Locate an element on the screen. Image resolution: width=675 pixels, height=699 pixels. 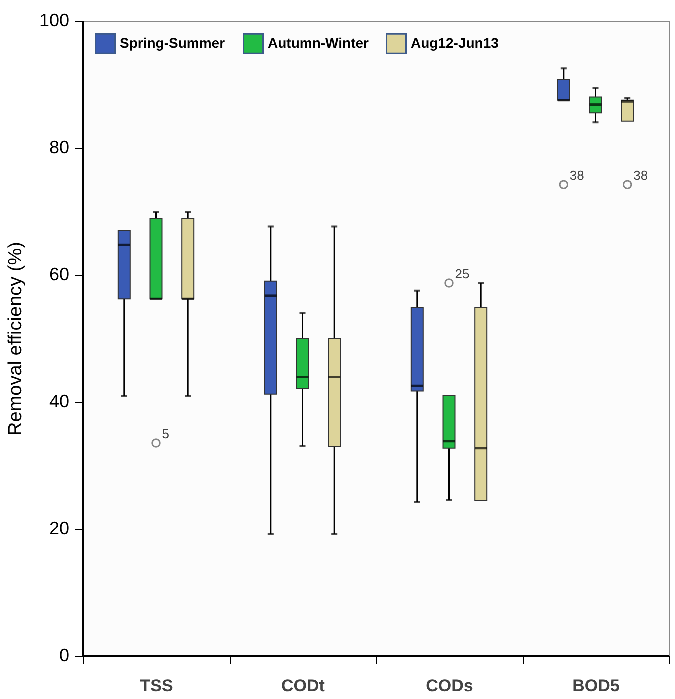
legend-label: Autumn-Winter is located at coordinates (319, 42).